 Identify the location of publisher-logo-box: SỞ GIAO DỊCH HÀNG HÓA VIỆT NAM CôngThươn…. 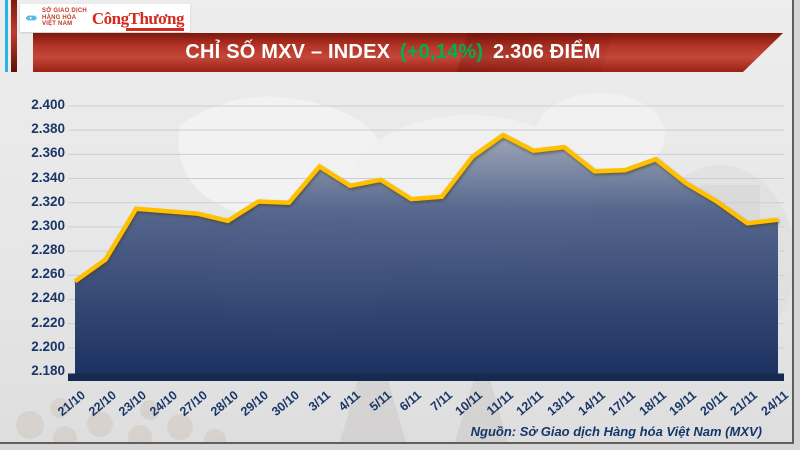
(105, 18).